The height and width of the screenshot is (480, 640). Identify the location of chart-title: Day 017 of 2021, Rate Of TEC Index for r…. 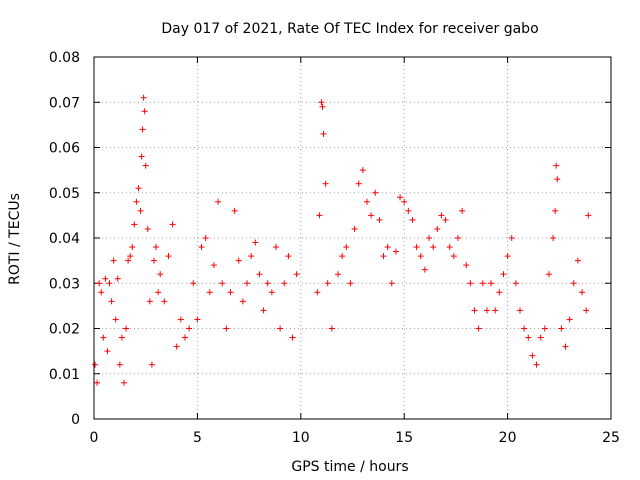
(349, 29).